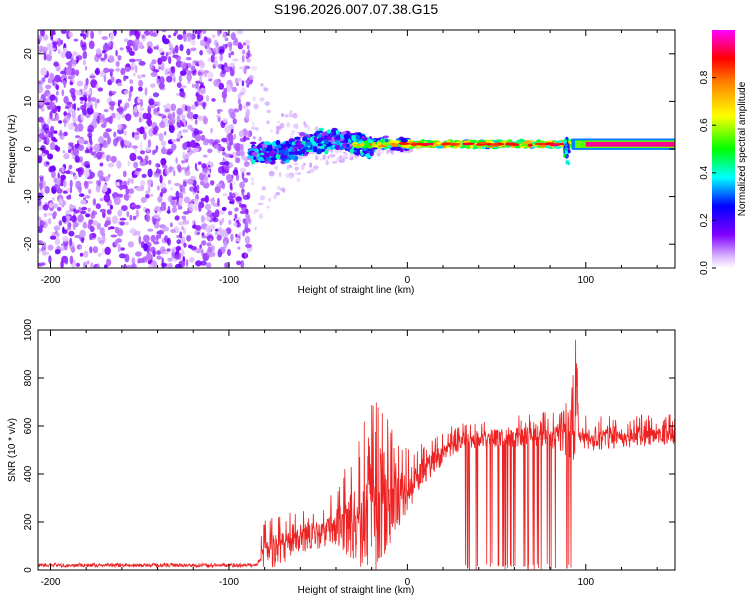 This screenshot has height=600, width=750. What do you see at coordinates (229, 280) in the screenshot?
I see `x-tick-label: -100` at bounding box center [229, 280].